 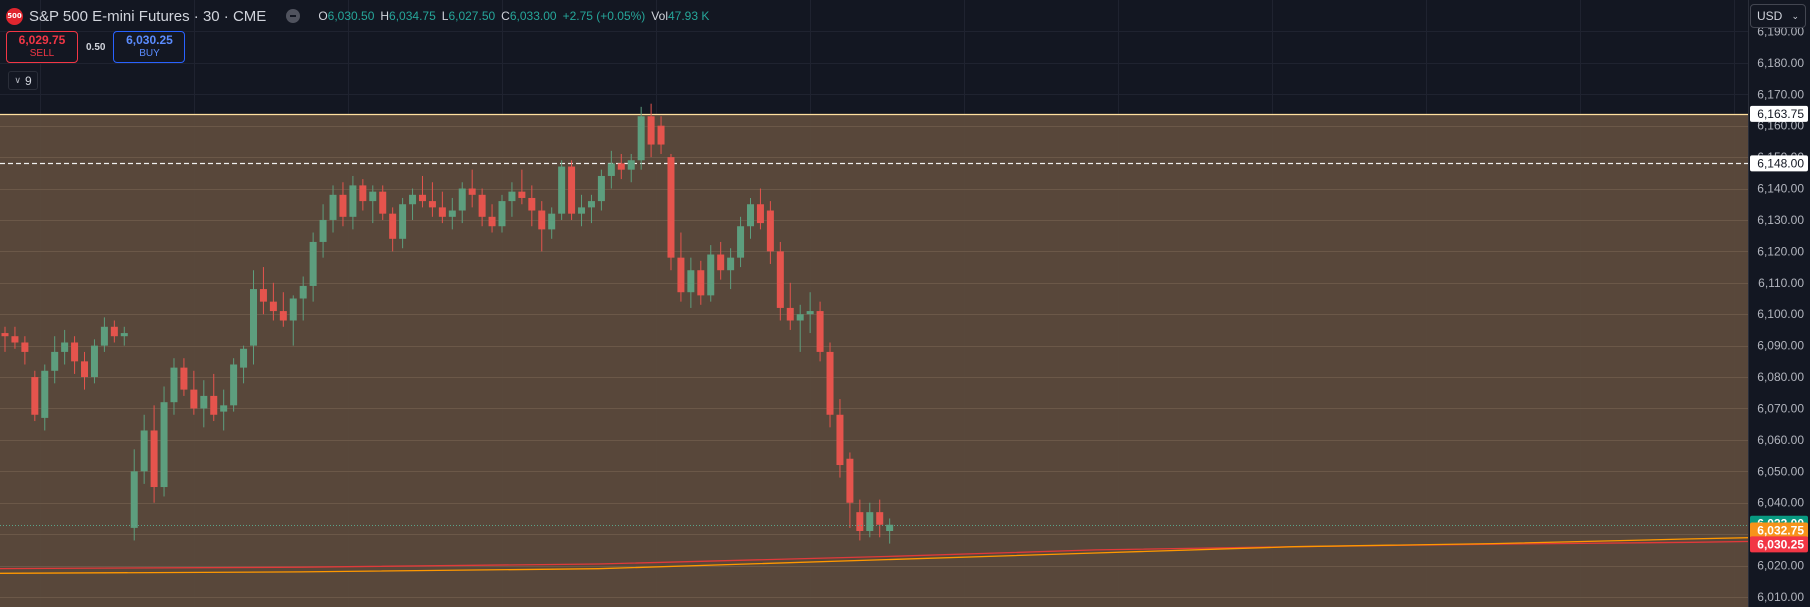 I want to click on low-value: 6,027.50, so click(x=472, y=16).